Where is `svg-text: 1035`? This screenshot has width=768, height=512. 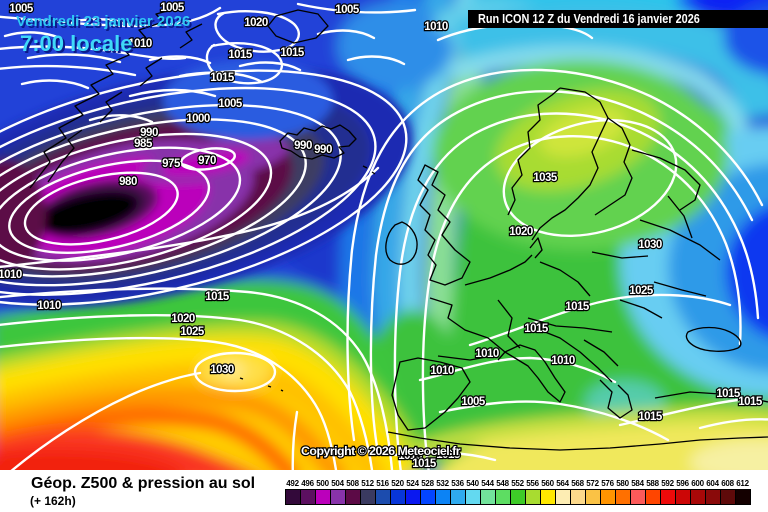 svg-text: 1035 is located at coordinates (545, 178).